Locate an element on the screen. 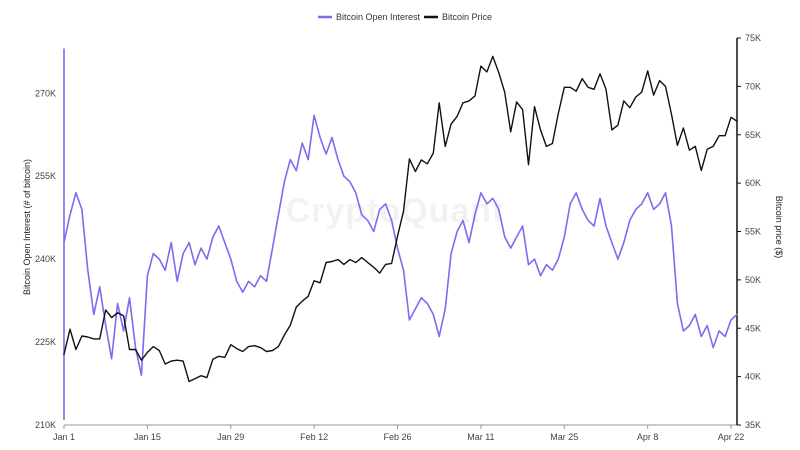 Image resolution: width=800 pixels, height=450 pixels. watermark-text: CryptoQuant is located at coordinates (395, 211).